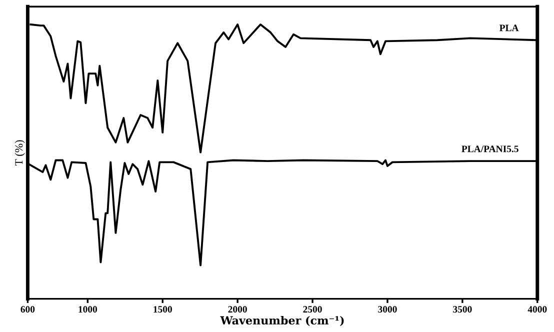 This screenshot has width=554, height=332. What do you see at coordinates (237, 309) in the screenshot?
I see `x-tick-label: 2000` at bounding box center [237, 309].